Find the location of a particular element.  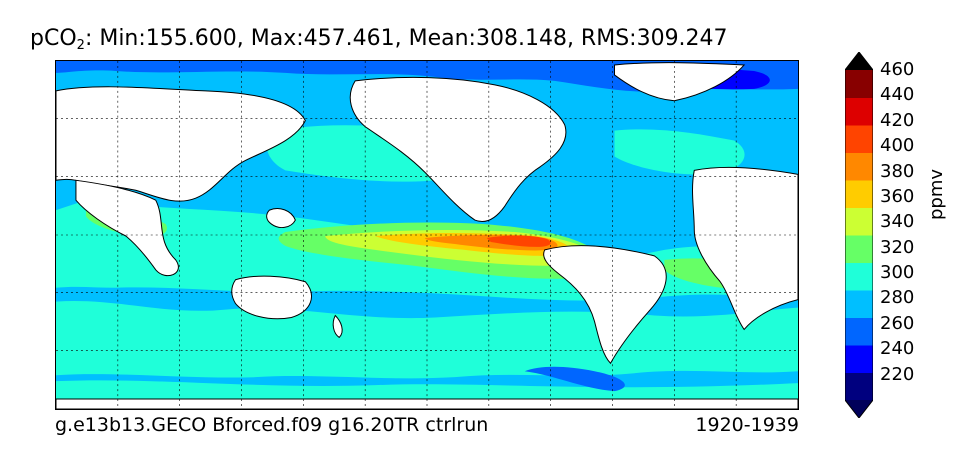

africa-east is located at coordinates (127, 228).